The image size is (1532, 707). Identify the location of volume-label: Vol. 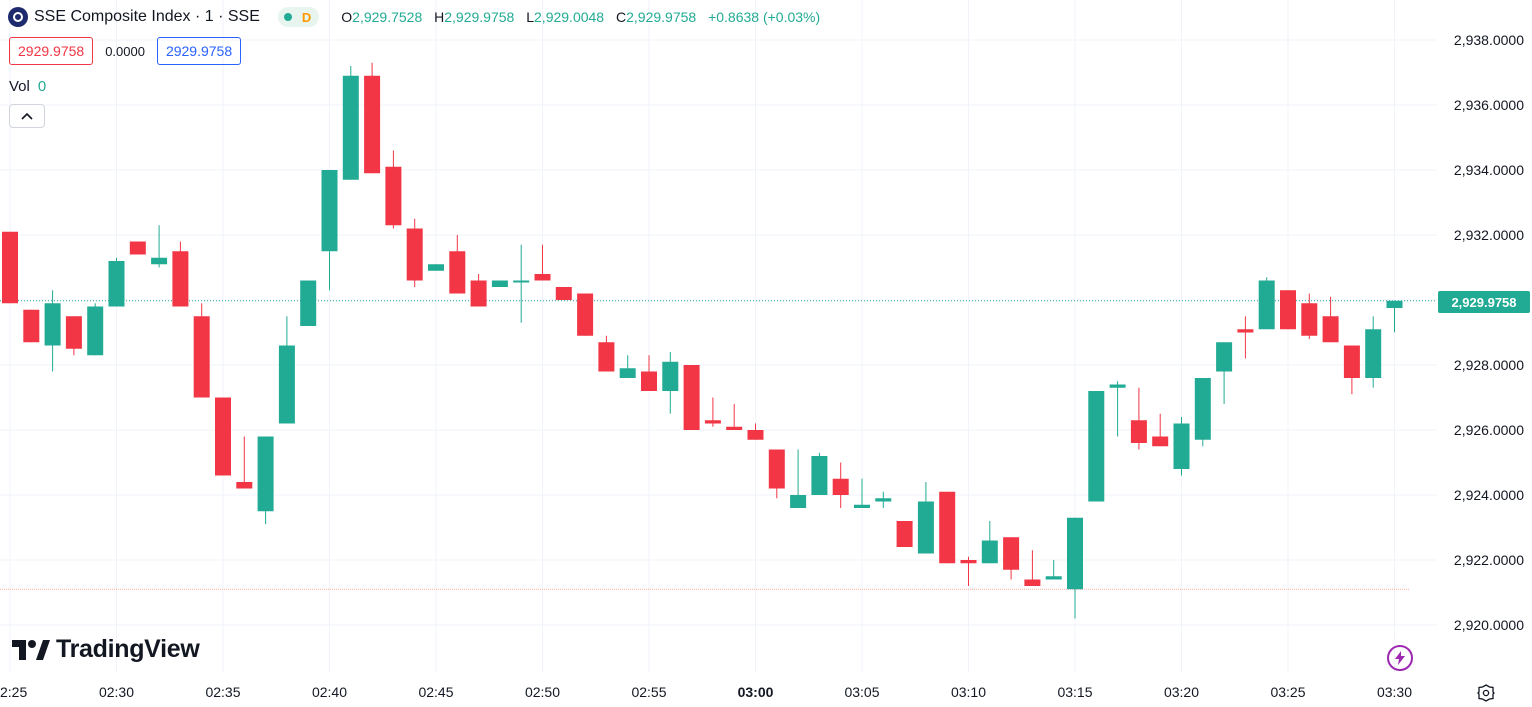
(19, 86).